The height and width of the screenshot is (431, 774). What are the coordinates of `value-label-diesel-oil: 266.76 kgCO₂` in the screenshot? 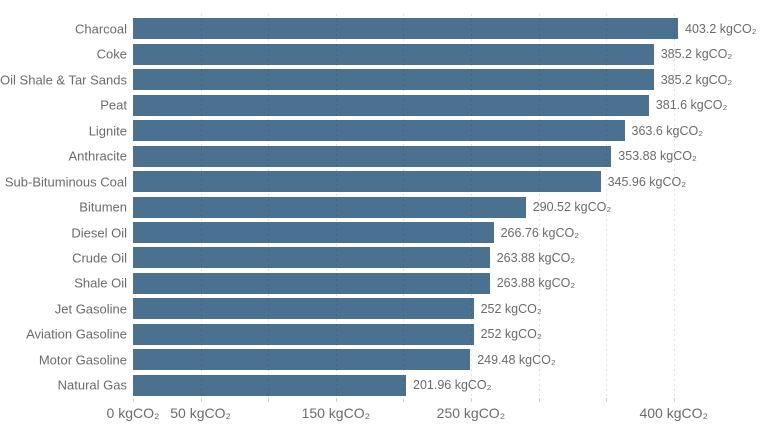 It's located at (540, 232).